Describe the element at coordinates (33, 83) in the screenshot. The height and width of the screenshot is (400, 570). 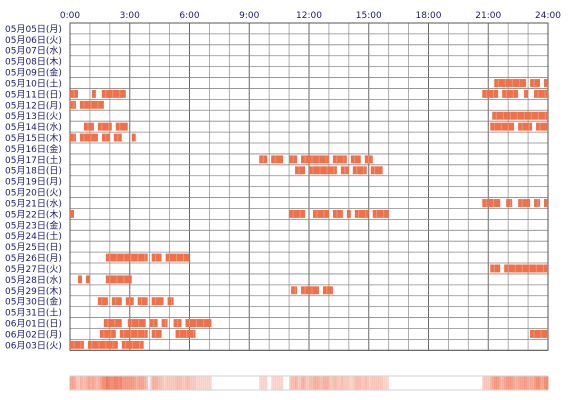
I see `row-label: 05月10日(土)` at that location.